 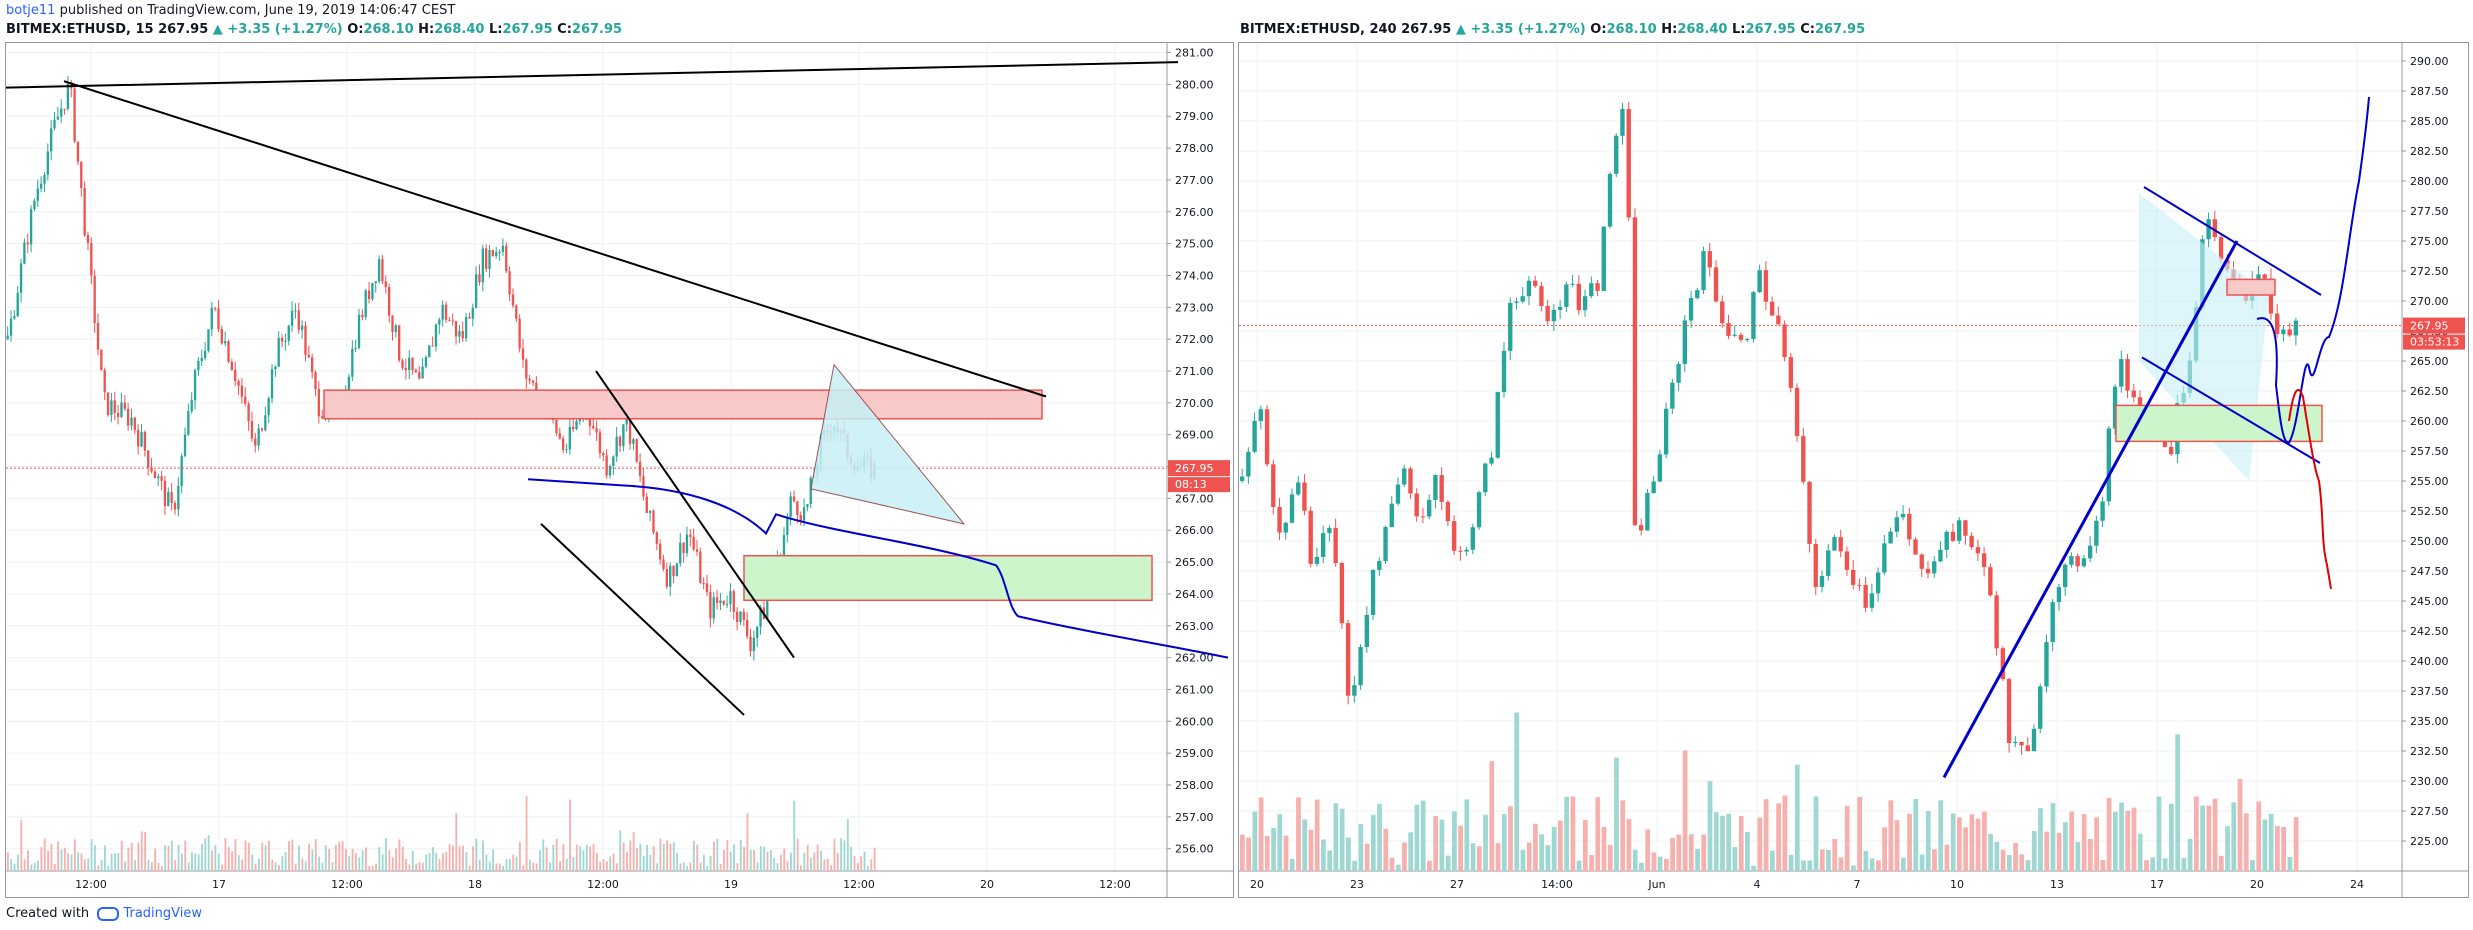 I want to click on countdown-tag, so click(x=1199, y=485).